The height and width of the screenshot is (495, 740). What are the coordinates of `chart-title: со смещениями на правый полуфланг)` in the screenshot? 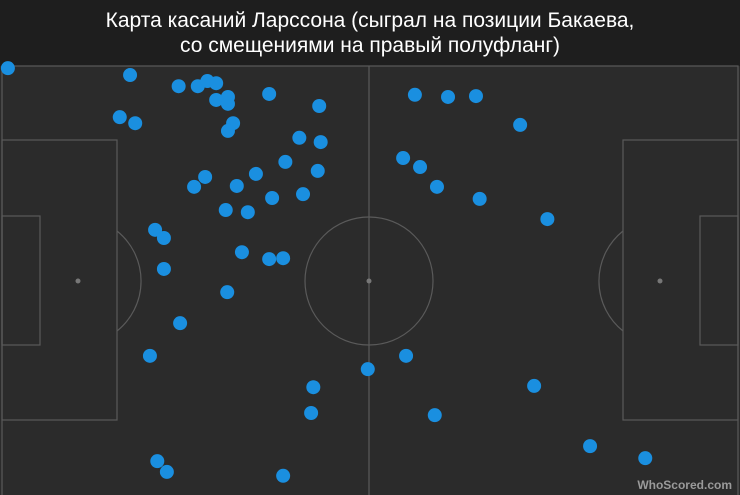 It's located at (370, 45).